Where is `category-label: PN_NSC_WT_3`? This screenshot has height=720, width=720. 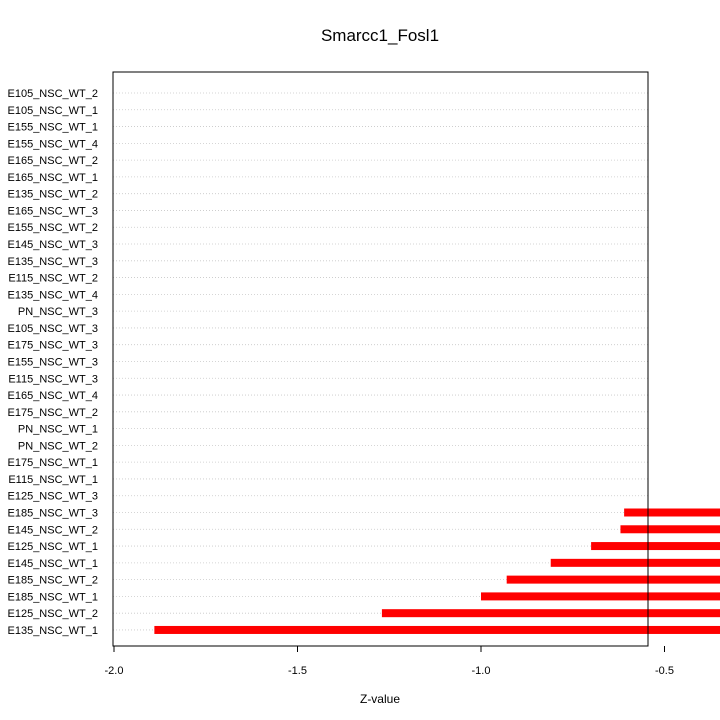
category-label: PN_NSC_WT_3 is located at coordinates (58, 312).